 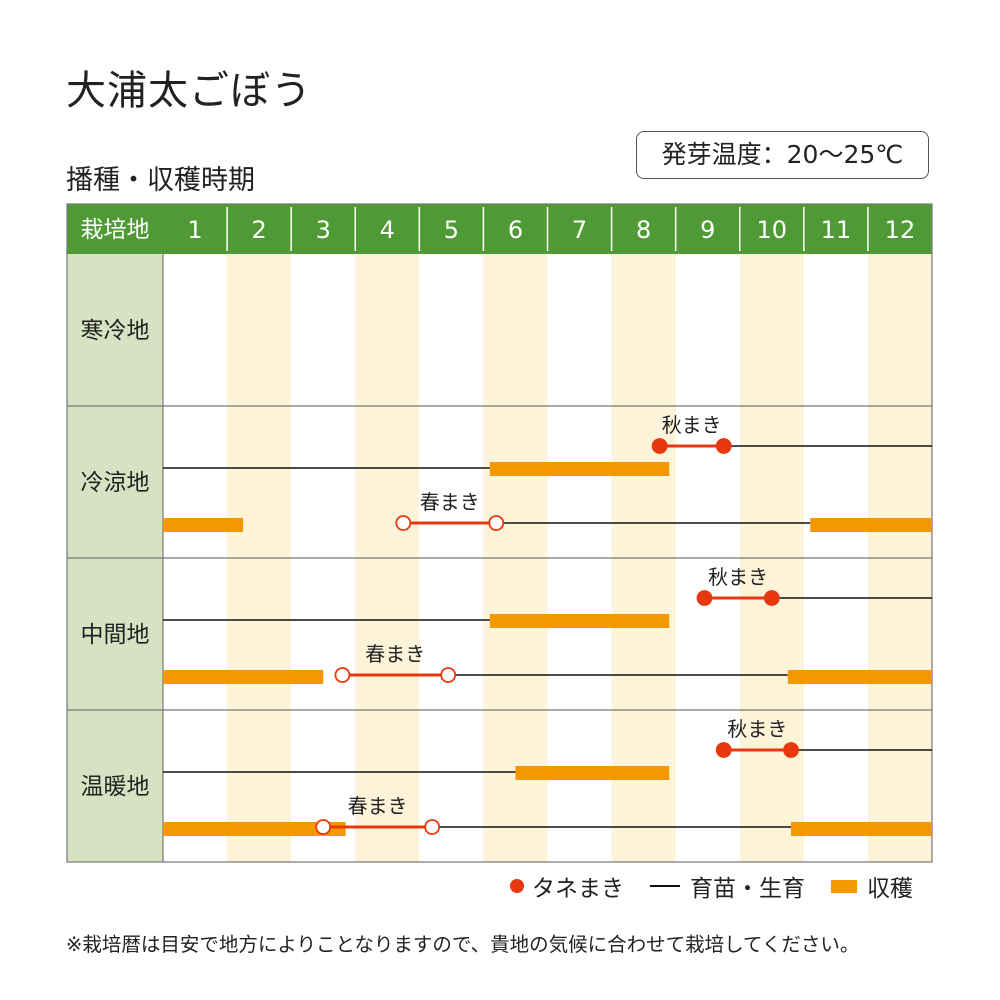 What do you see at coordinates (836, 230) in the screenshot?
I see `month-label: 11` at bounding box center [836, 230].